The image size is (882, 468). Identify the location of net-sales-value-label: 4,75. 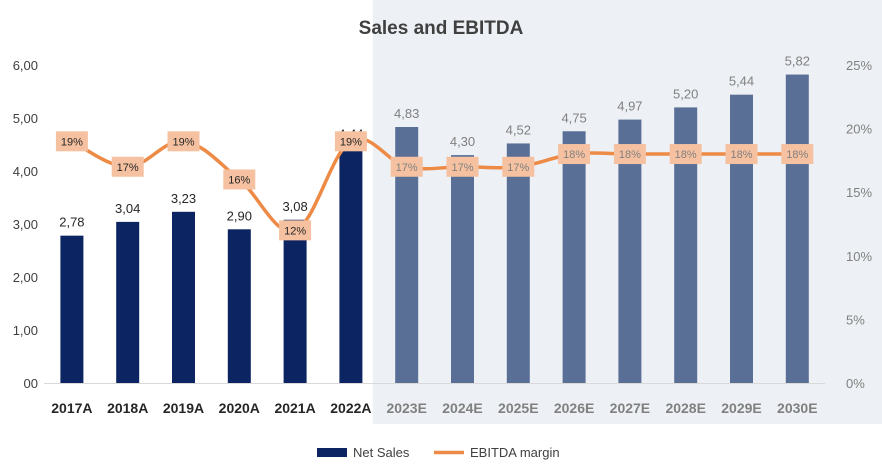
(573, 117).